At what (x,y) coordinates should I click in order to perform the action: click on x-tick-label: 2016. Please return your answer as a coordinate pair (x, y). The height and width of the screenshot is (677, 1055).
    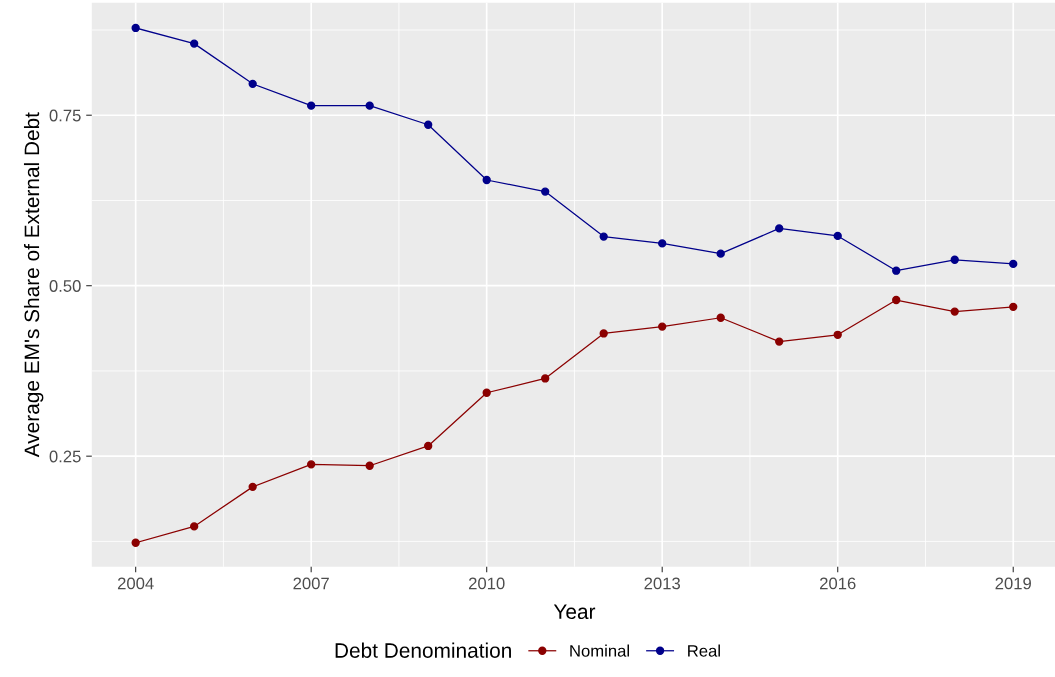
    Looking at the image, I should click on (838, 583).